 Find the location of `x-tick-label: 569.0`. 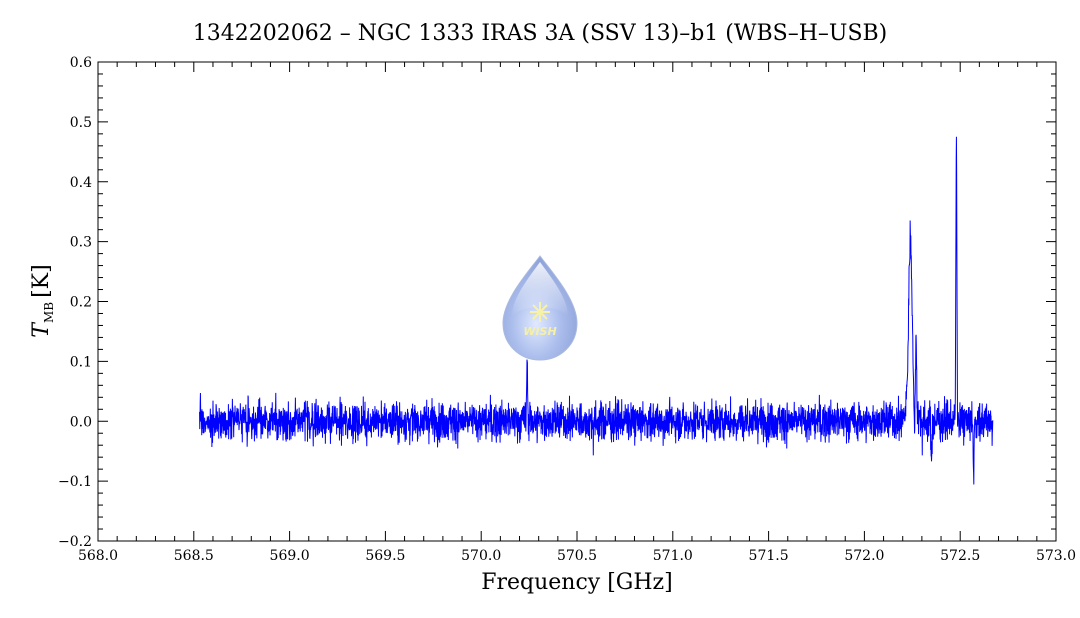

x-tick-label: 569.0 is located at coordinates (290, 556).